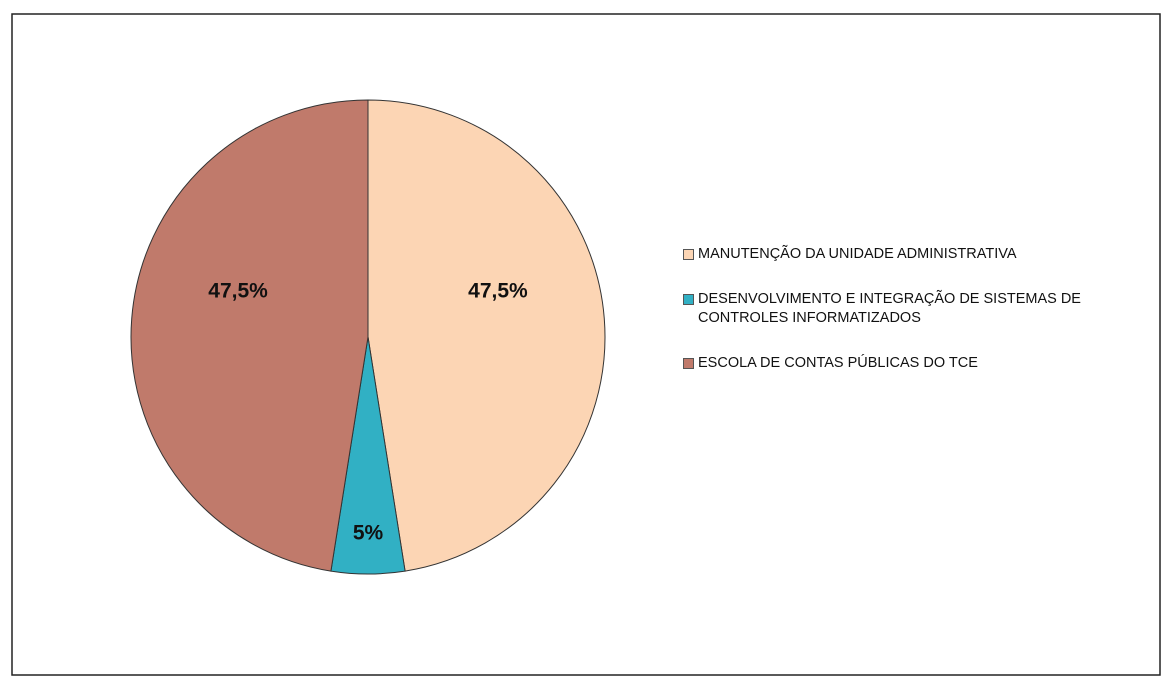  I want to click on legend-label: MANUTENÇÃO DA UNIDADE ADMINISTRATIVA, so click(857, 254).